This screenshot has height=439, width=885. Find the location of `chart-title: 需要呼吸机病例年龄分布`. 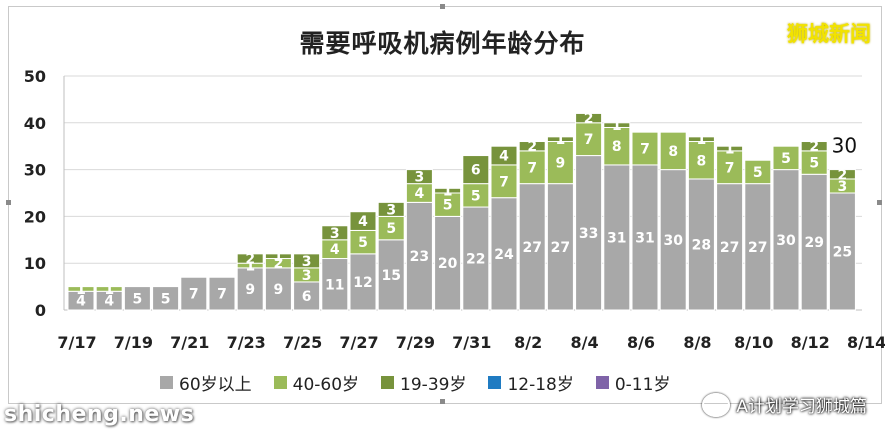

chart-title: 需要呼吸机病例年龄分布 is located at coordinates (442, 43).